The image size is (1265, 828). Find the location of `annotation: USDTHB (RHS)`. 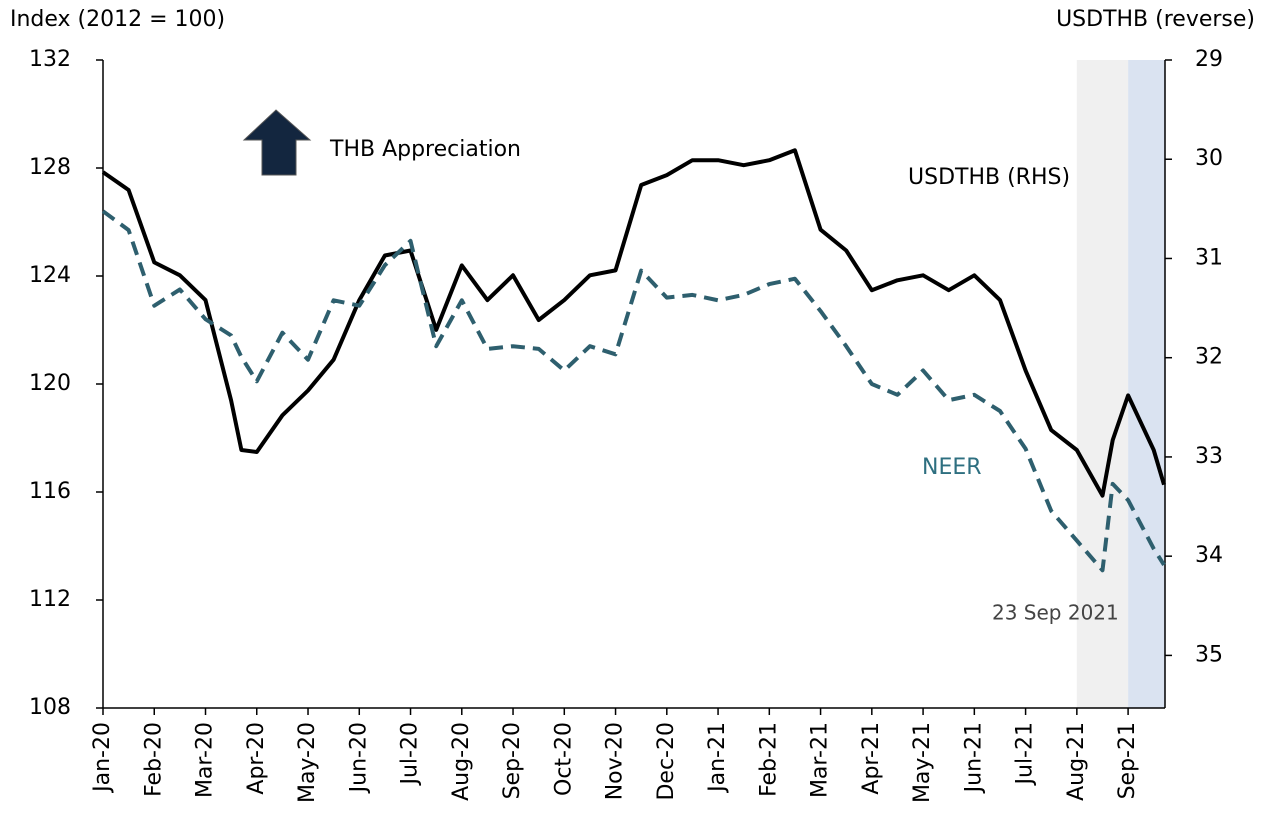

annotation: USDTHB (RHS) is located at coordinates (989, 177).